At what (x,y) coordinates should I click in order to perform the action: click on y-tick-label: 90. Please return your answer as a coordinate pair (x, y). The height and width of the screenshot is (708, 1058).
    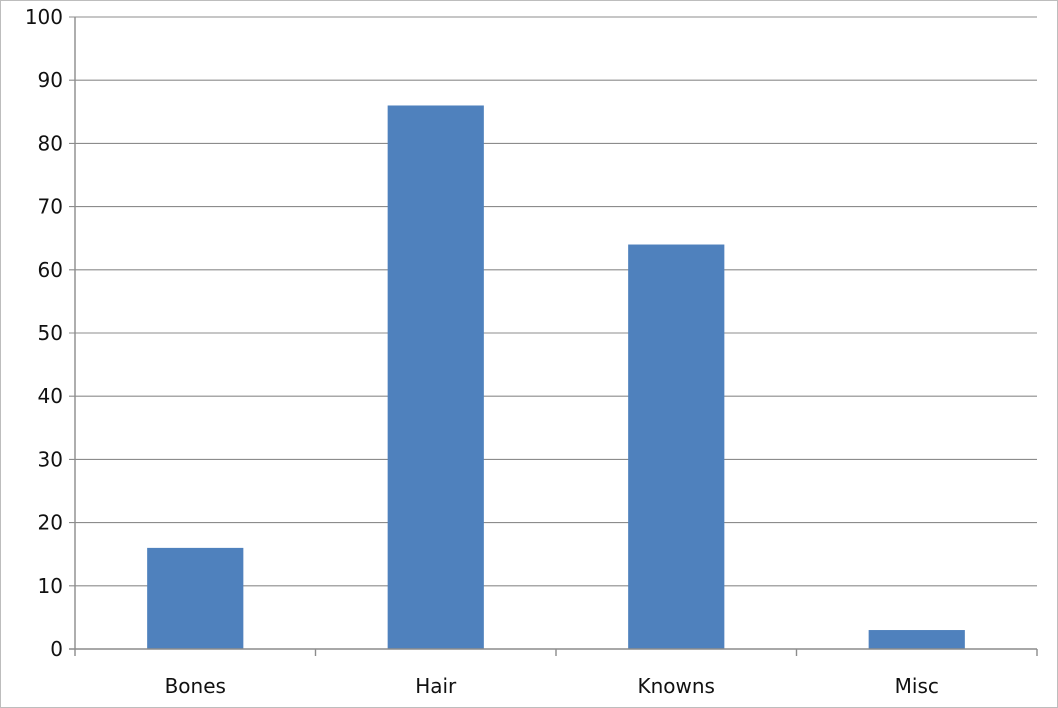
    Looking at the image, I should click on (50, 80).